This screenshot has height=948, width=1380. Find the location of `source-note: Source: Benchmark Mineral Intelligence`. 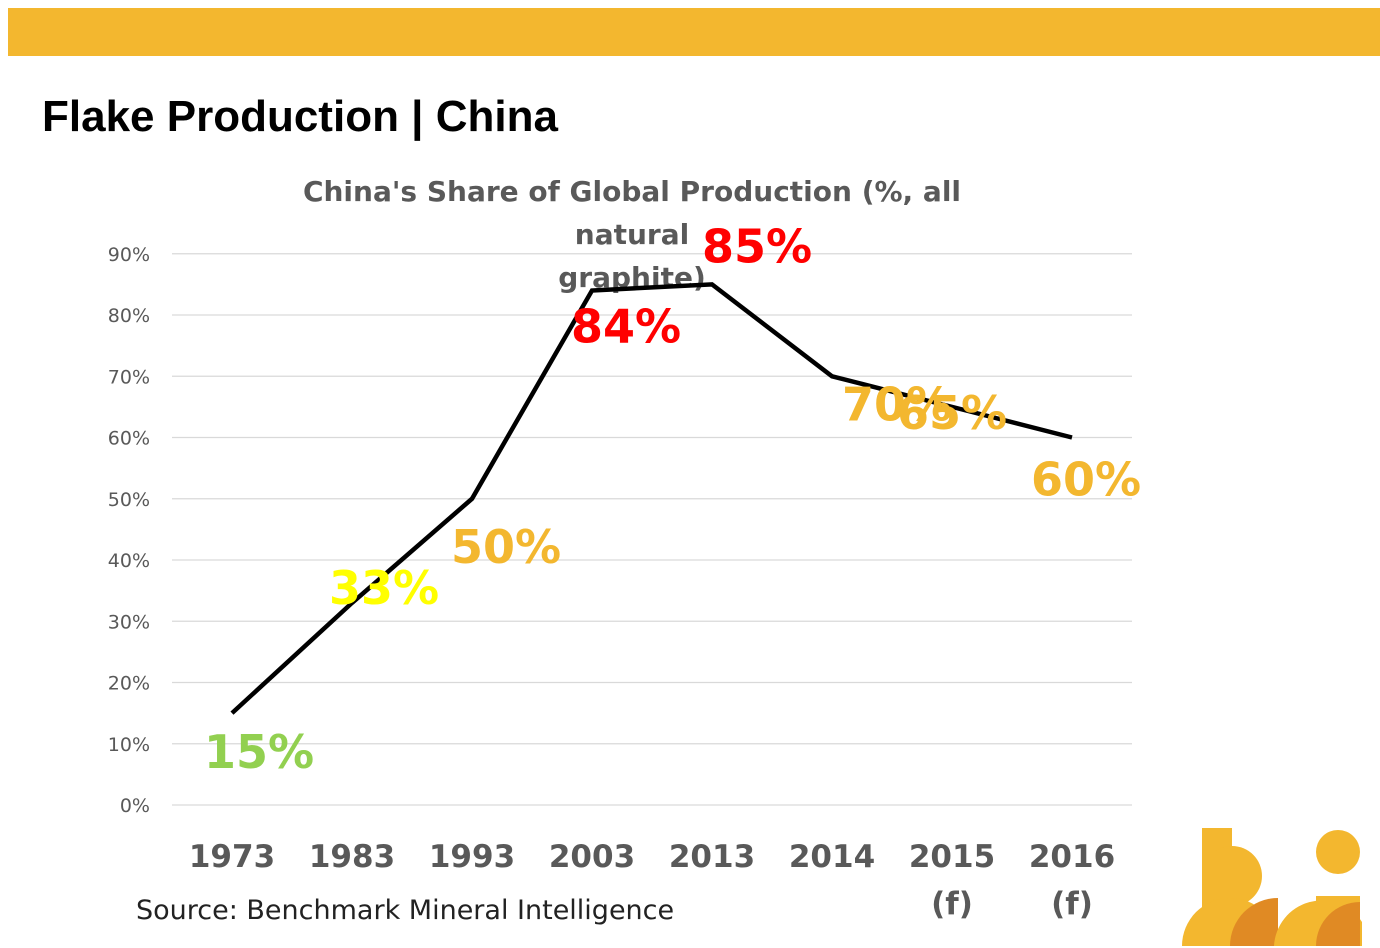

source-note: Source: Benchmark Mineral Intelligence is located at coordinates (405, 910).